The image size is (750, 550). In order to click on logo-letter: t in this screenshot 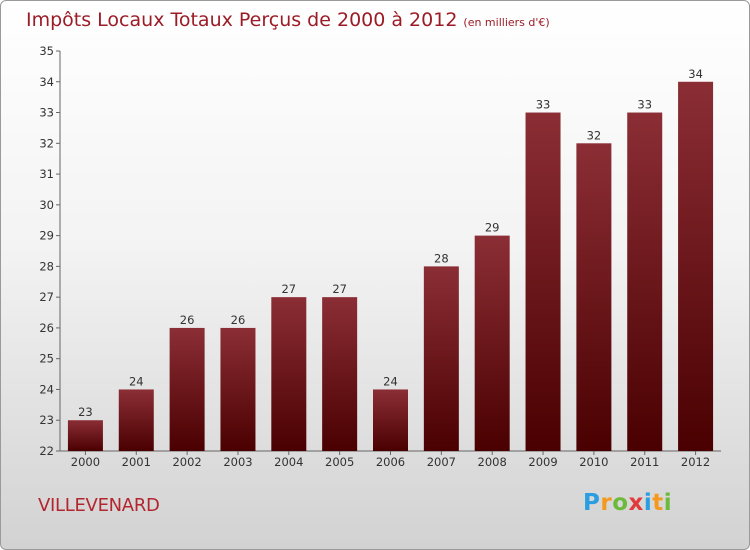, I will do `click(658, 503)`.